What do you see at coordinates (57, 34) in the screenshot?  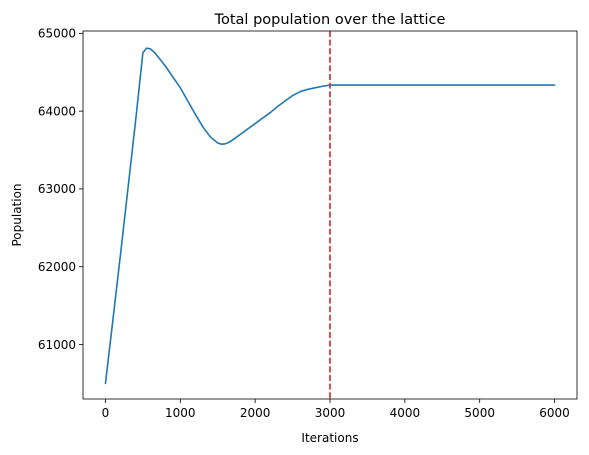 I see `y-tick-label-4: 65000` at bounding box center [57, 34].